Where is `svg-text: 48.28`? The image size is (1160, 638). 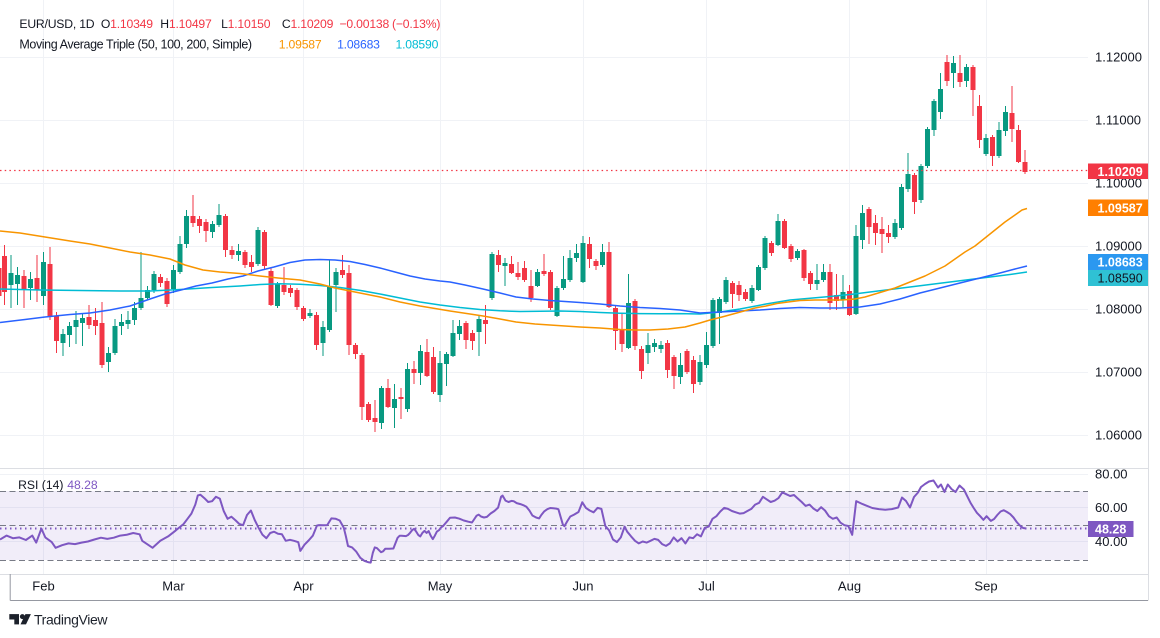
svg-text: 48.28 is located at coordinates (1110, 530).